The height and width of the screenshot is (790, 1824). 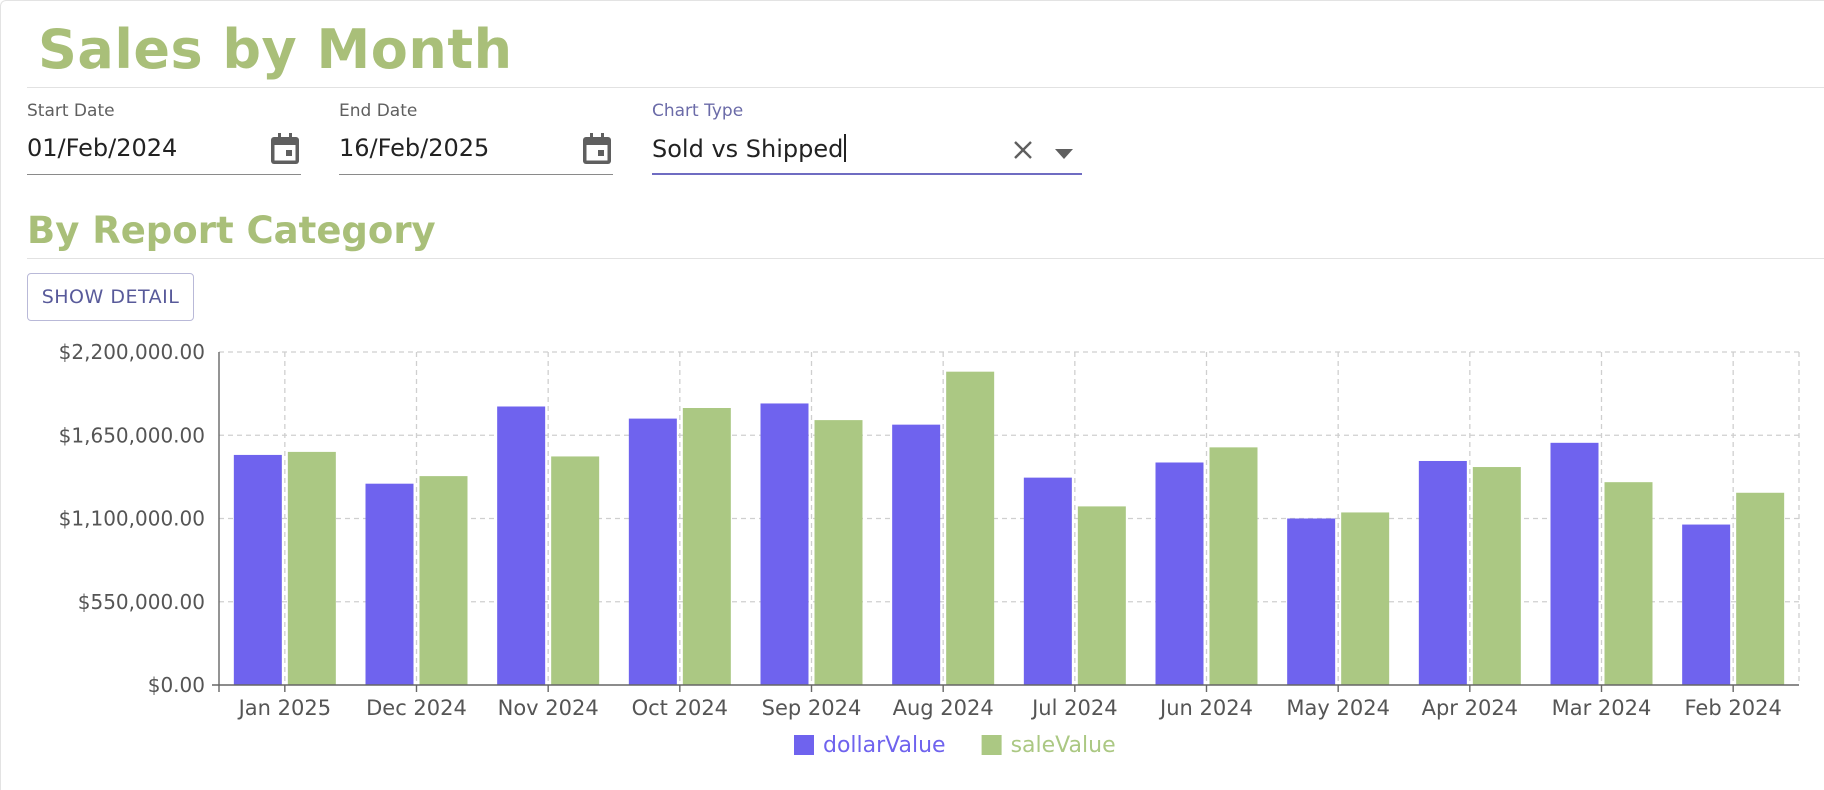 I want to click on x-tick-label: Aug 2024, so click(x=943, y=708).